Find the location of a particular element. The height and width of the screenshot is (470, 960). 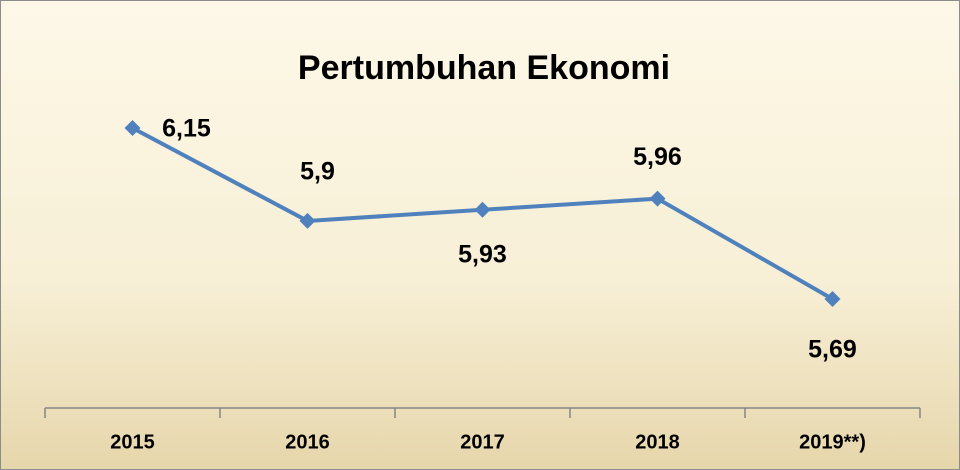

x-tick-label: 2015 is located at coordinates (132, 442).